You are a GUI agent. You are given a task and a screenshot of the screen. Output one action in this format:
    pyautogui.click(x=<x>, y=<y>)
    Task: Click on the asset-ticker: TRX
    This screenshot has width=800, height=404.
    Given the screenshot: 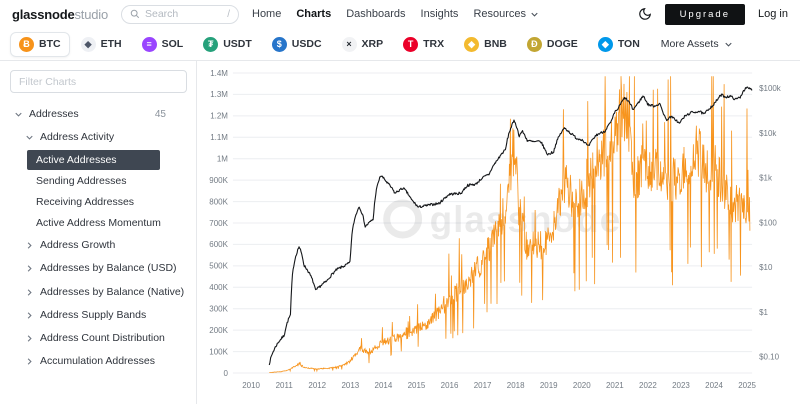 What is the action you would take?
    pyautogui.click(x=434, y=44)
    